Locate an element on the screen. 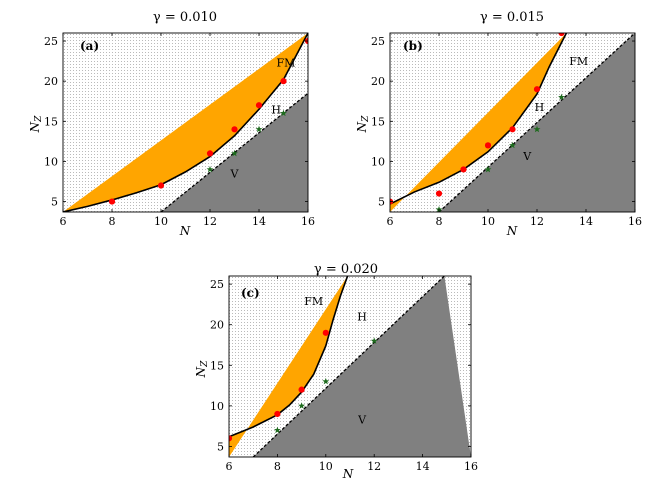 This screenshot has width=664, height=501. panel-label: (c) is located at coordinates (250, 293).